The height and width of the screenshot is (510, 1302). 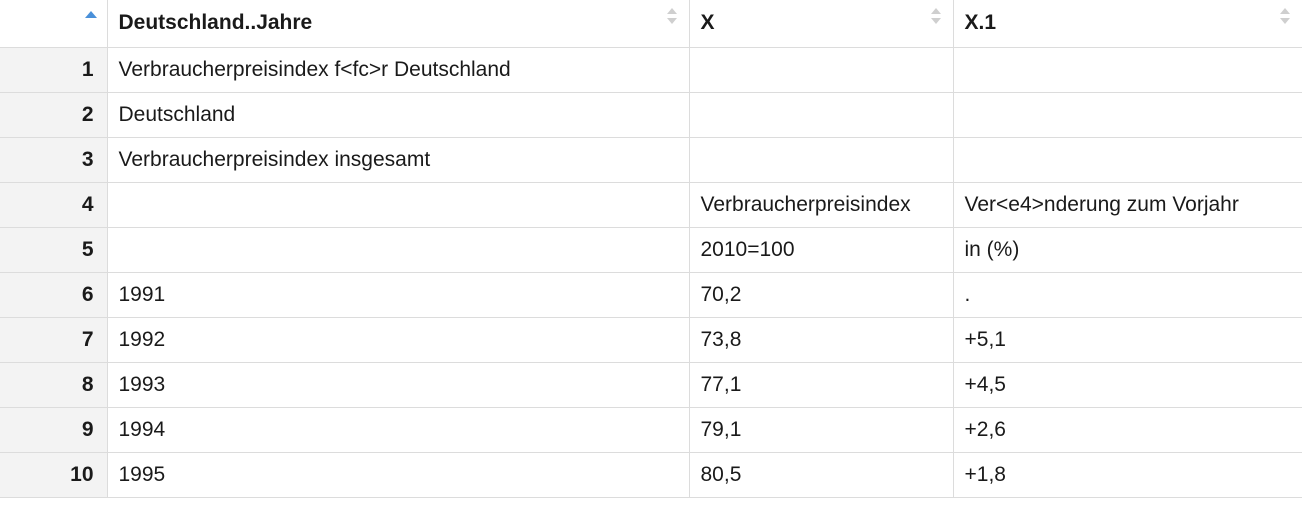 I want to click on table-row: 3 Verbraucherpreisindex insgesamt, so click(x=651, y=160).